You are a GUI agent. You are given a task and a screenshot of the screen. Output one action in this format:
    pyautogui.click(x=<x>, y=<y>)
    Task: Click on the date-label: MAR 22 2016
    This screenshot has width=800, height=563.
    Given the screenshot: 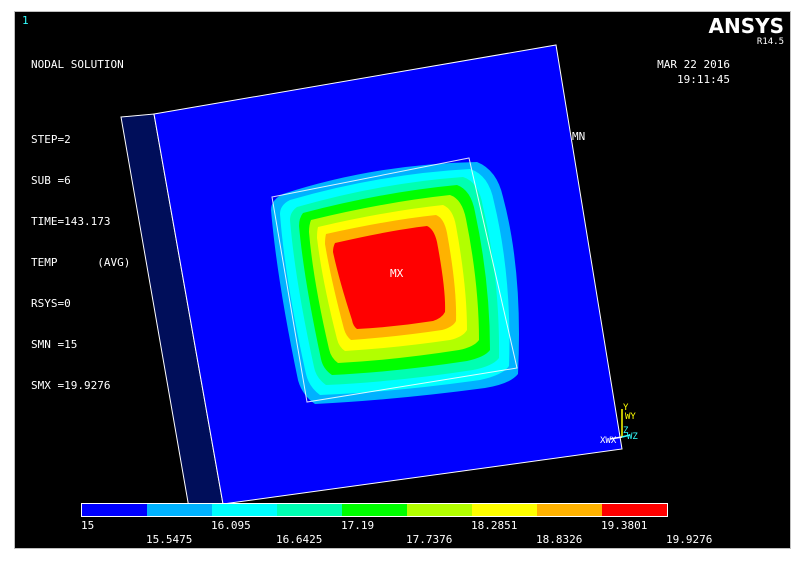 What is the action you would take?
    pyautogui.click(x=693, y=64)
    